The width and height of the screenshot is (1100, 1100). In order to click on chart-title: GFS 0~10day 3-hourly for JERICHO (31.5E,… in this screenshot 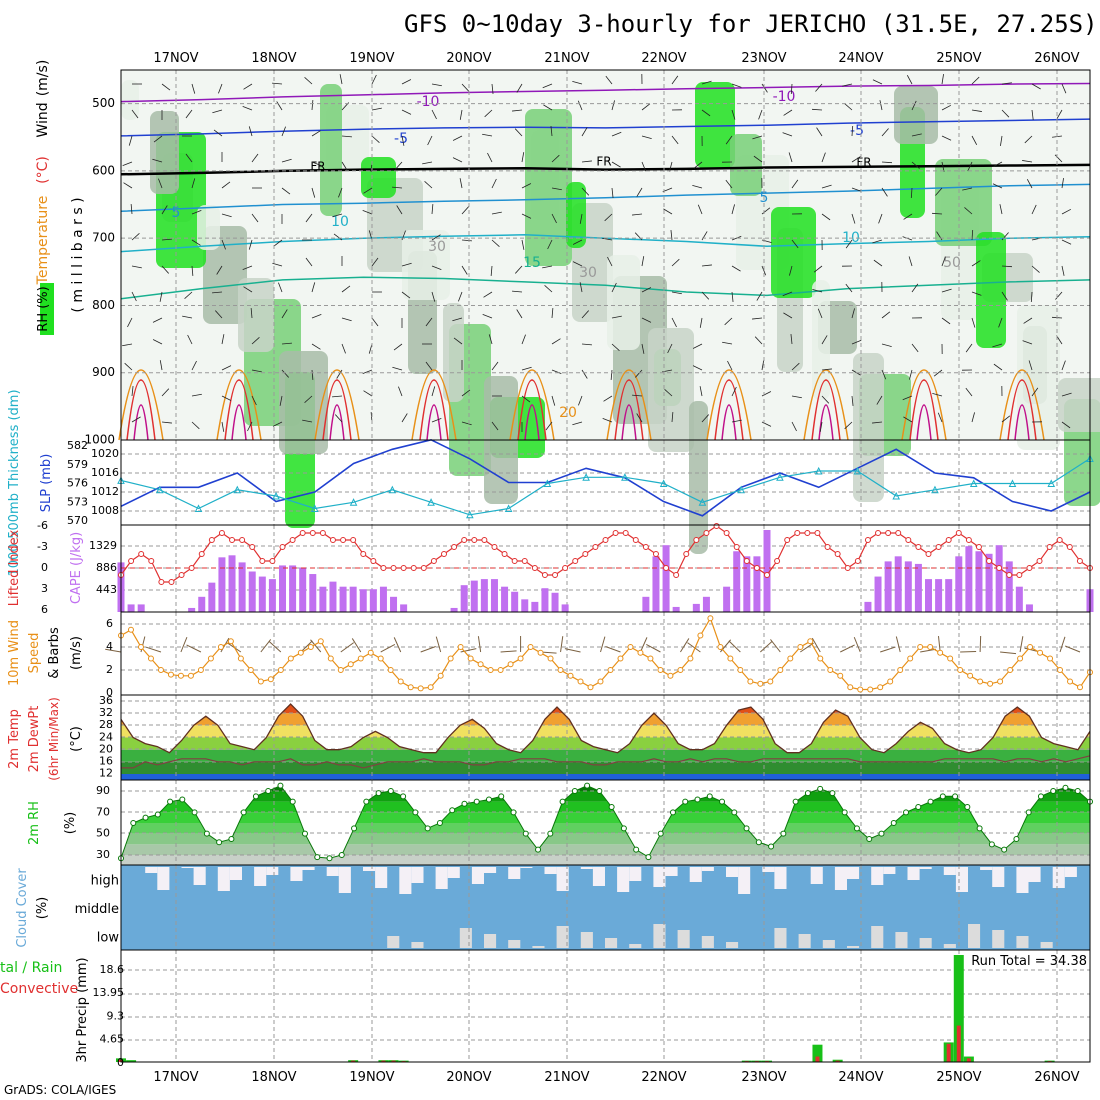, I will do `click(751, 24)`.